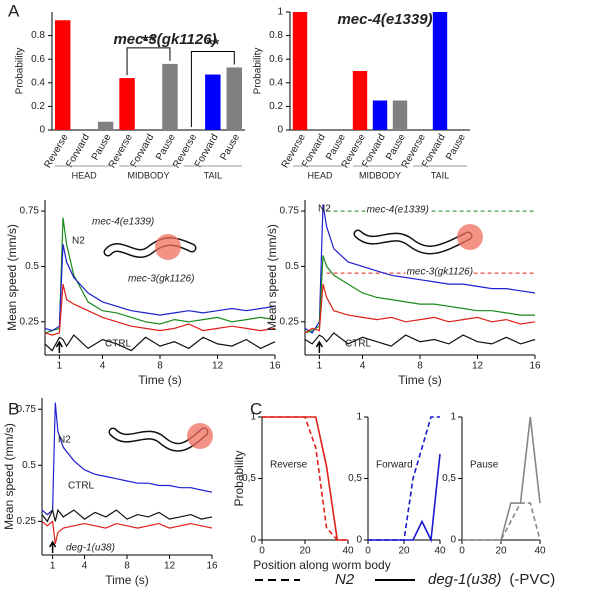 This screenshot has height=596, width=600. What do you see at coordinates (14, 10) in the screenshot?
I see `panel-letter: A` at bounding box center [14, 10].